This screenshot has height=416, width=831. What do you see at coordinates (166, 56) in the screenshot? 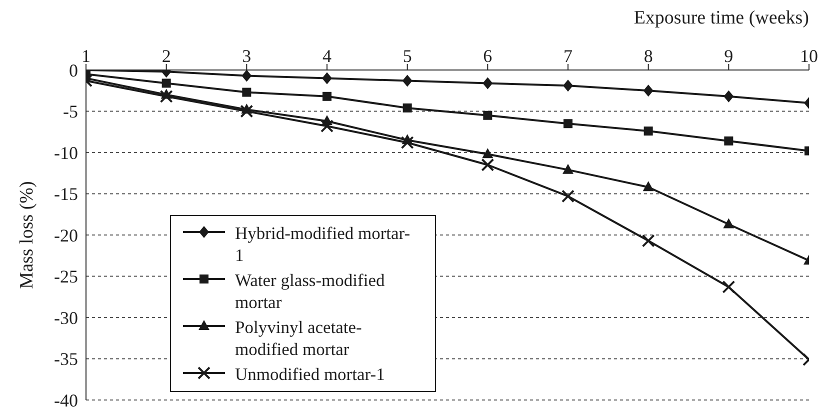
I see `x-tick-label: 2` at bounding box center [166, 56].